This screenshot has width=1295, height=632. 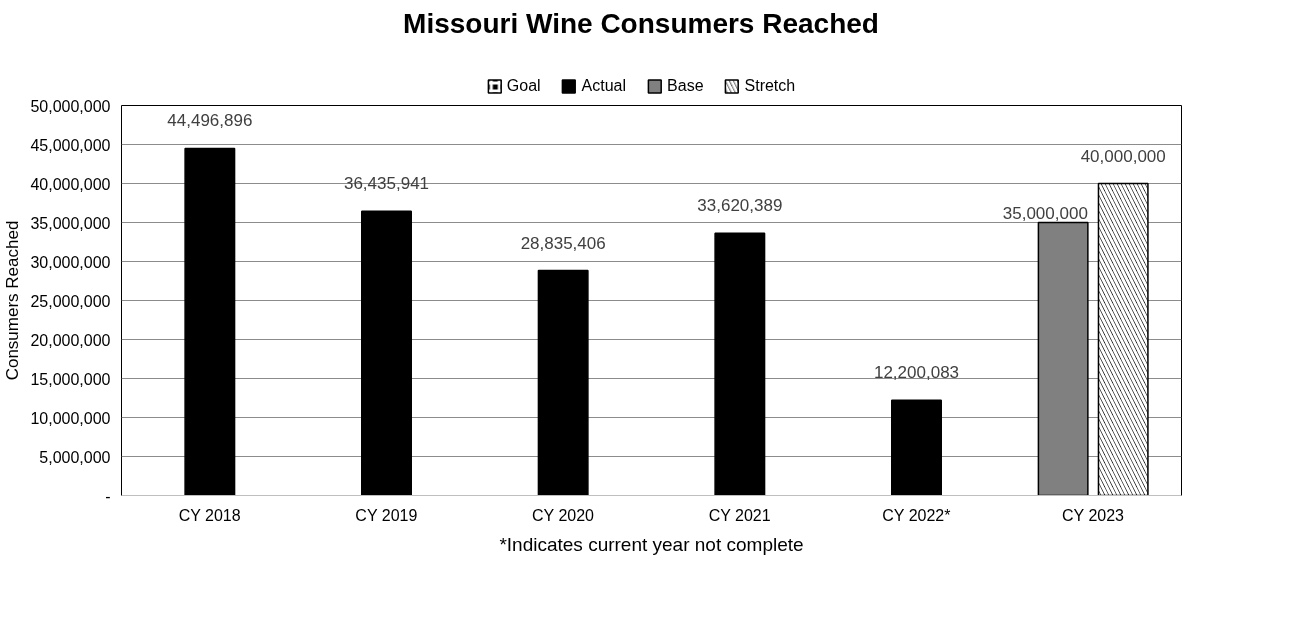 What do you see at coordinates (739, 515) in the screenshot?
I see `x-tick-label: CY 2021` at bounding box center [739, 515].